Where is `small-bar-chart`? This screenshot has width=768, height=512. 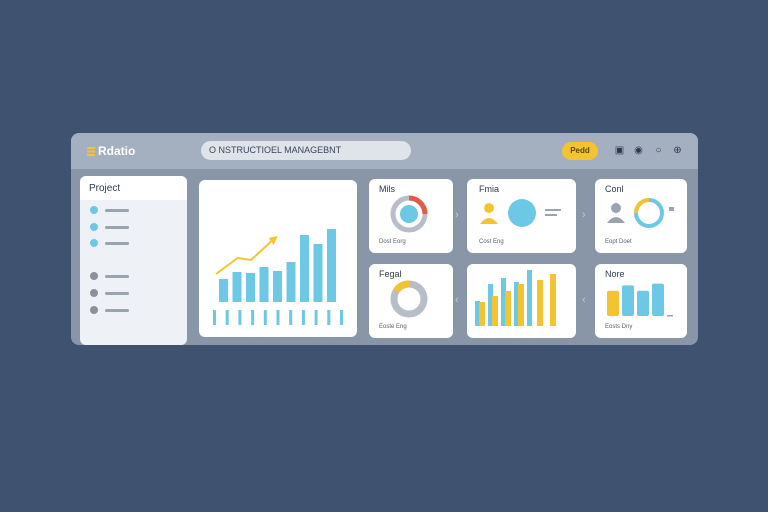
small-bar-chart is located at coordinates (640, 300).